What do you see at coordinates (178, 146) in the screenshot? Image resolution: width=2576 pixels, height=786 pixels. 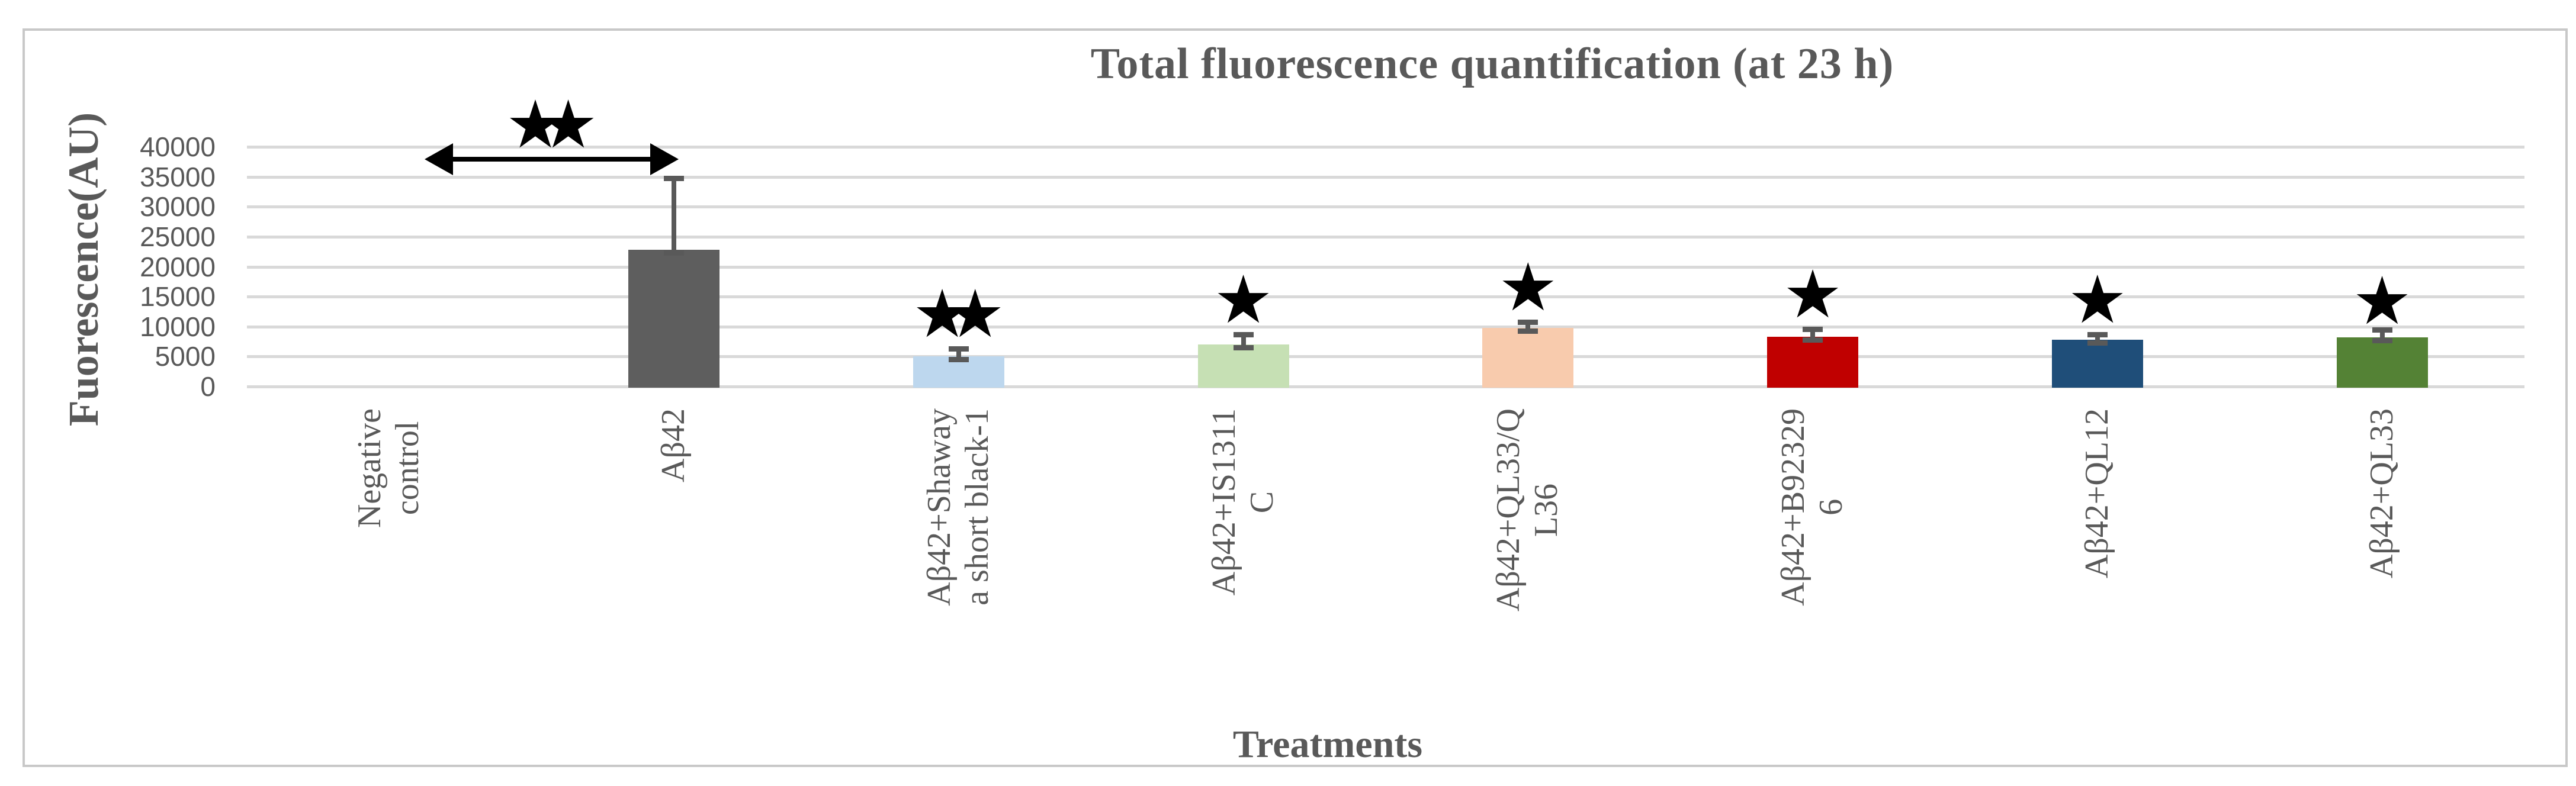 I see `y-tick-label: 40000` at bounding box center [178, 146].